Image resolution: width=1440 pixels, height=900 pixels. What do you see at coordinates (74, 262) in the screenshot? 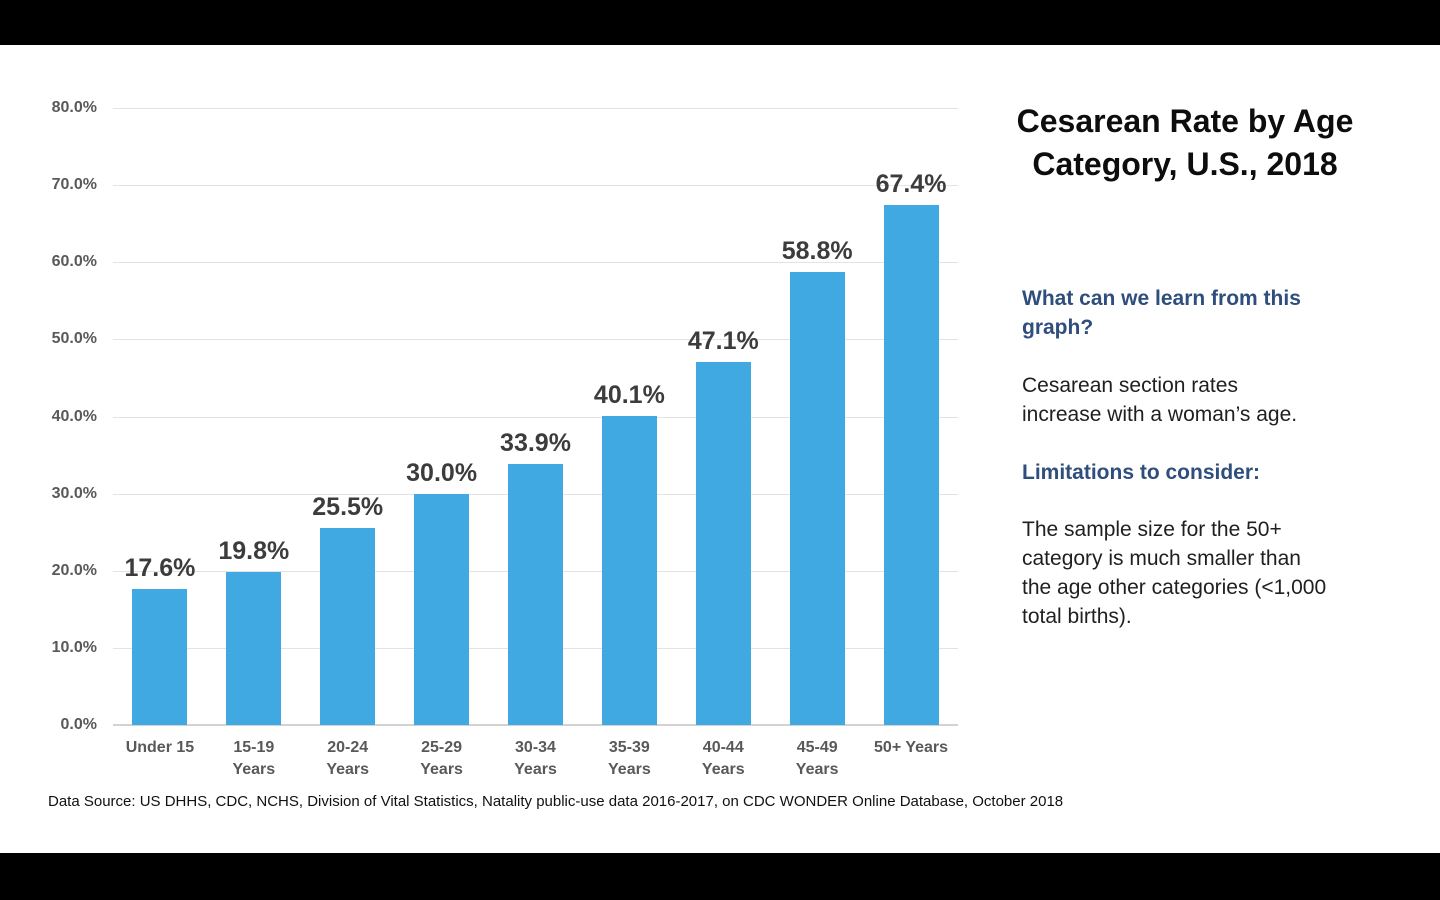
I see `y-axis-tick-label: 60.0%` at bounding box center [74, 262].